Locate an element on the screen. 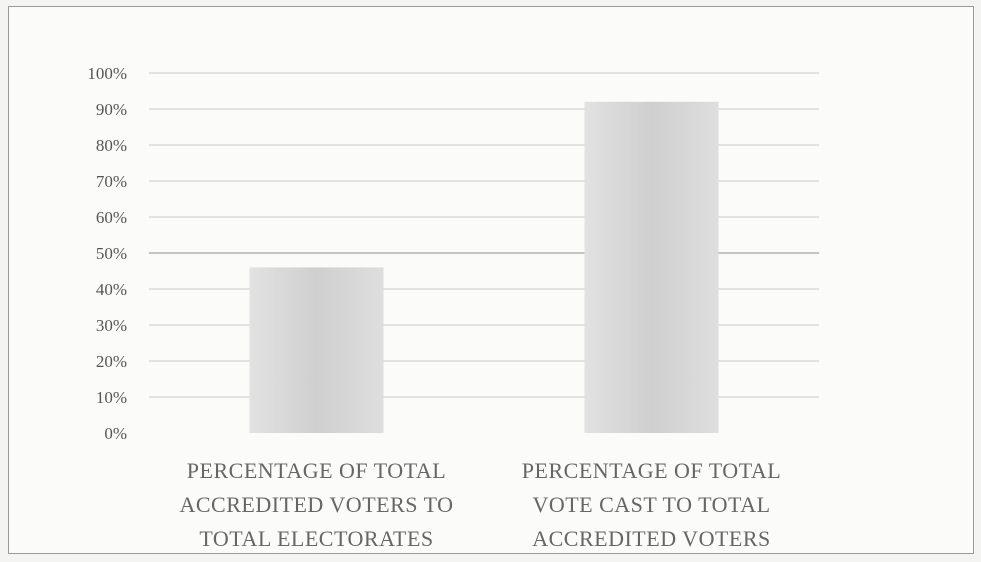 The width and height of the screenshot is (981, 562). y-tick-label: 70% is located at coordinates (111, 181).